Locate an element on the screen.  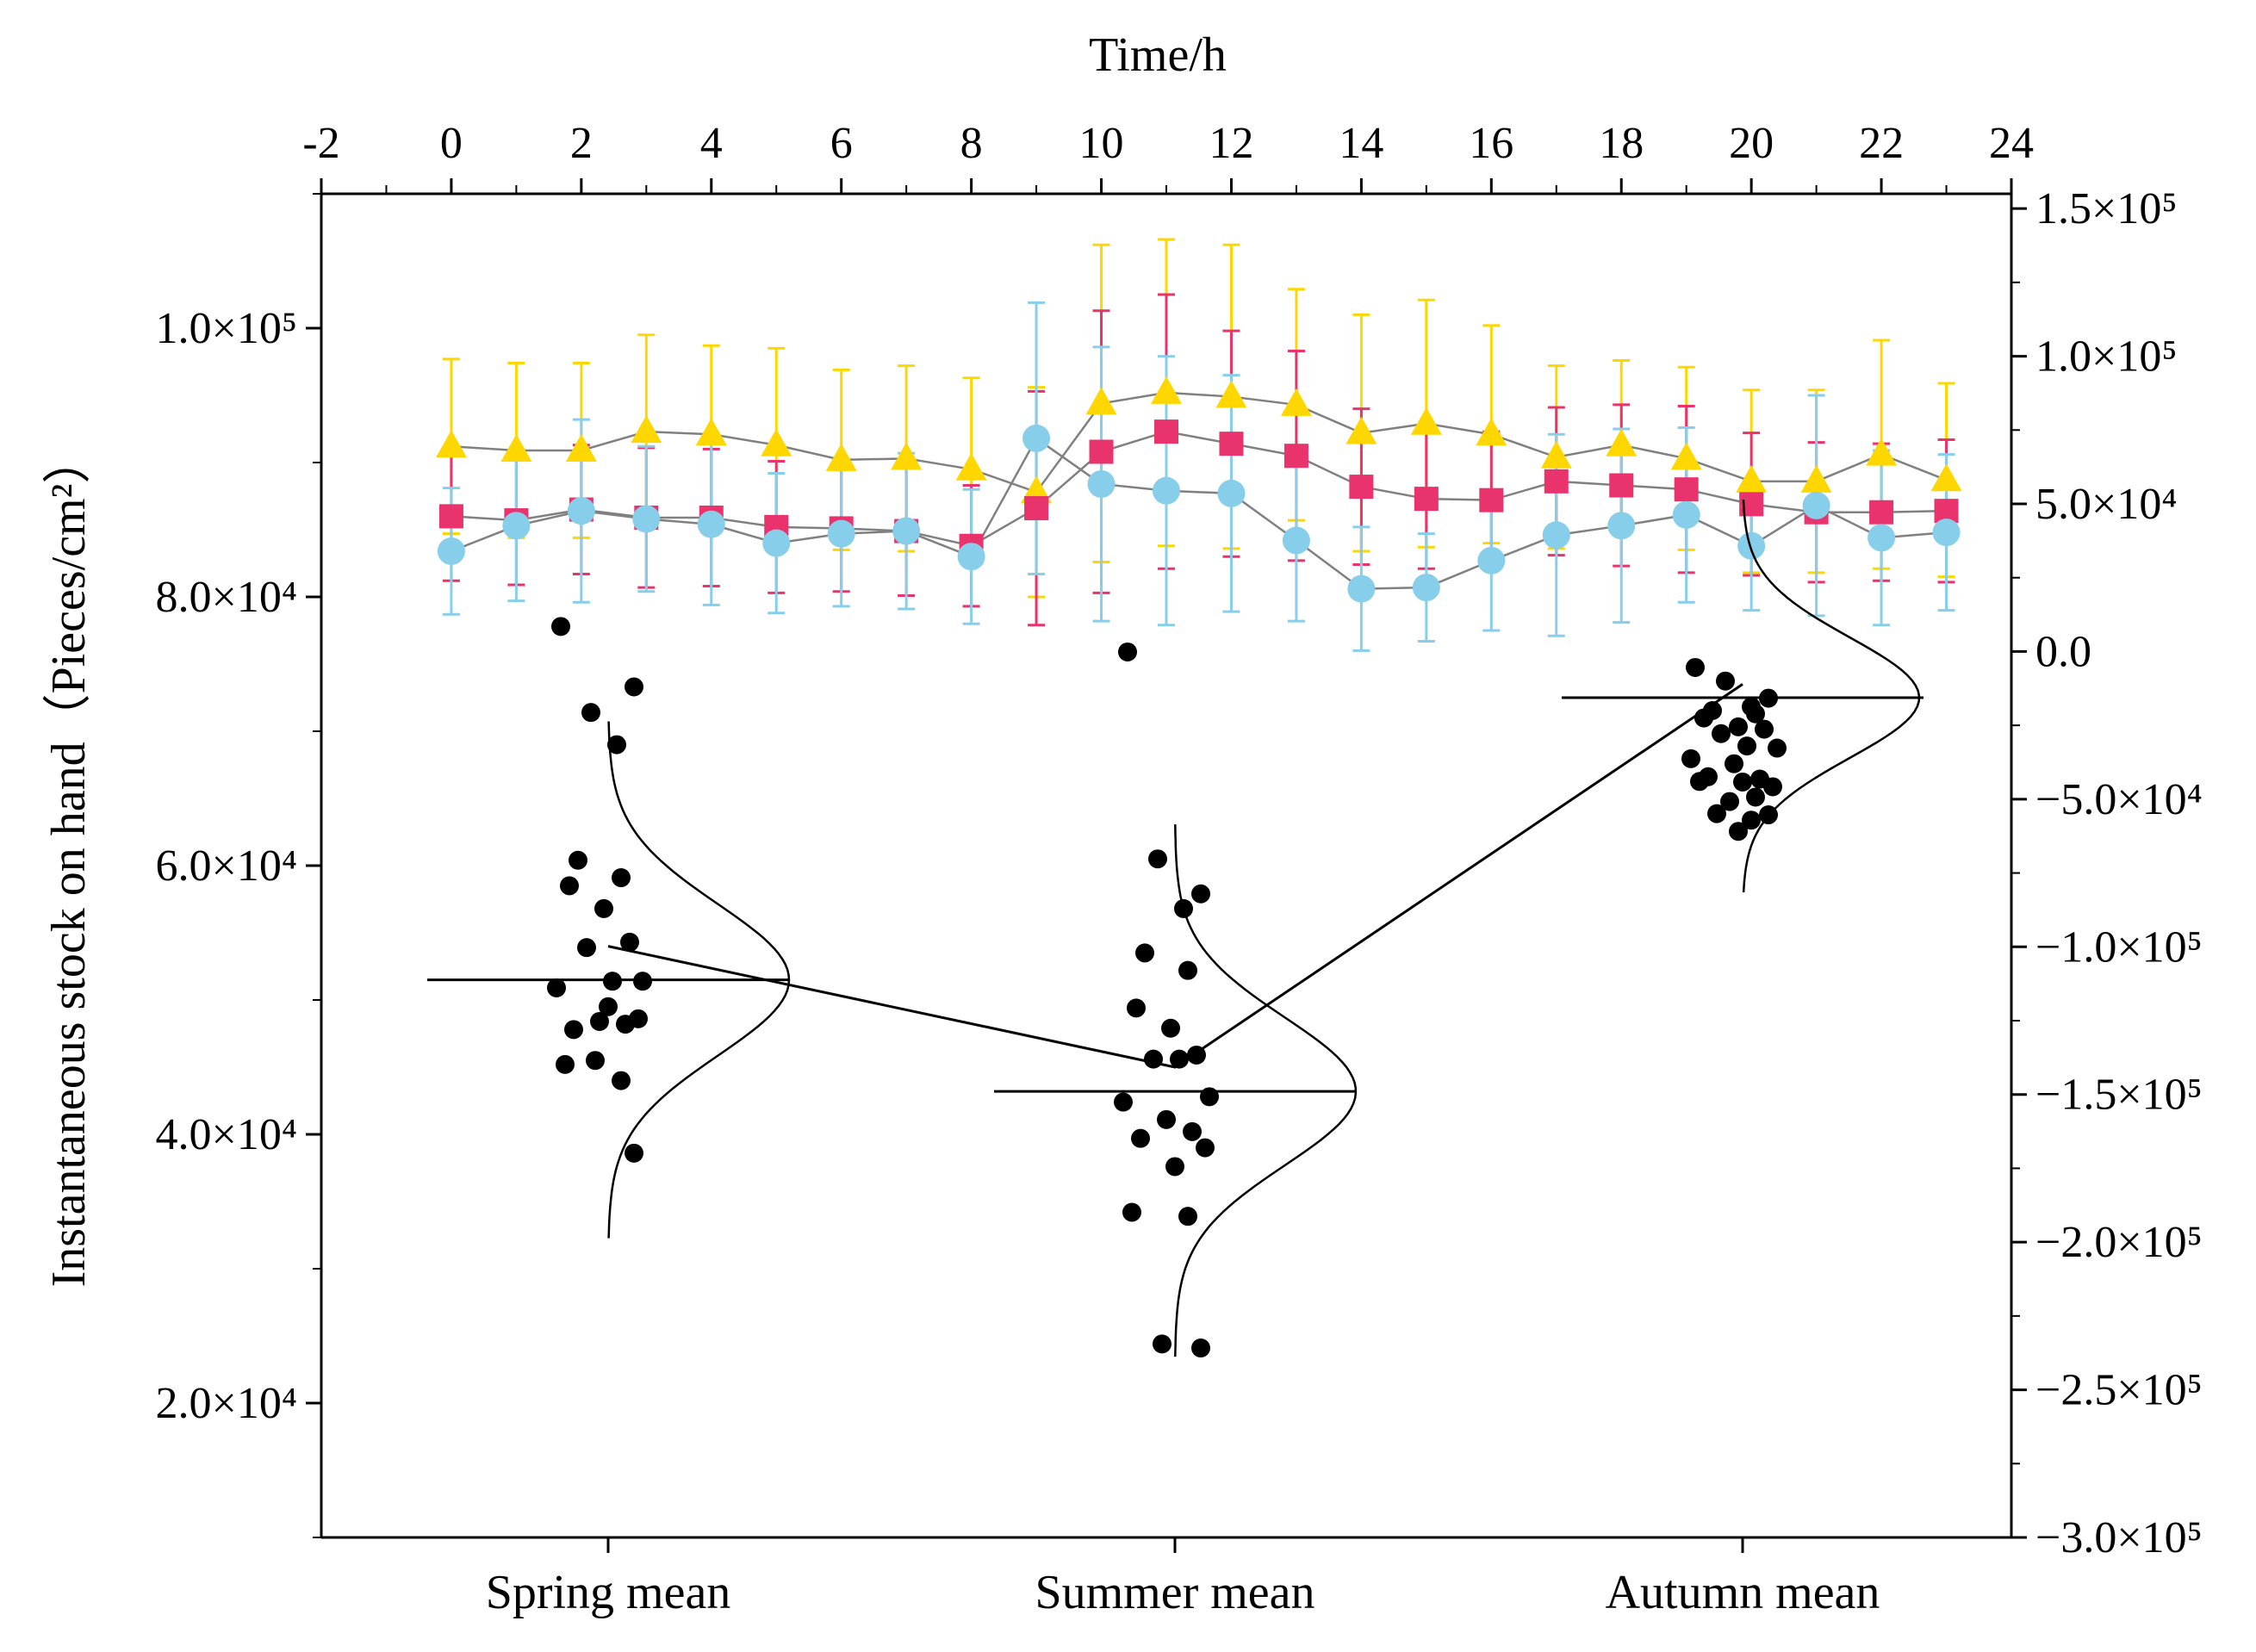
top-tick-label: 4 is located at coordinates (711, 143).